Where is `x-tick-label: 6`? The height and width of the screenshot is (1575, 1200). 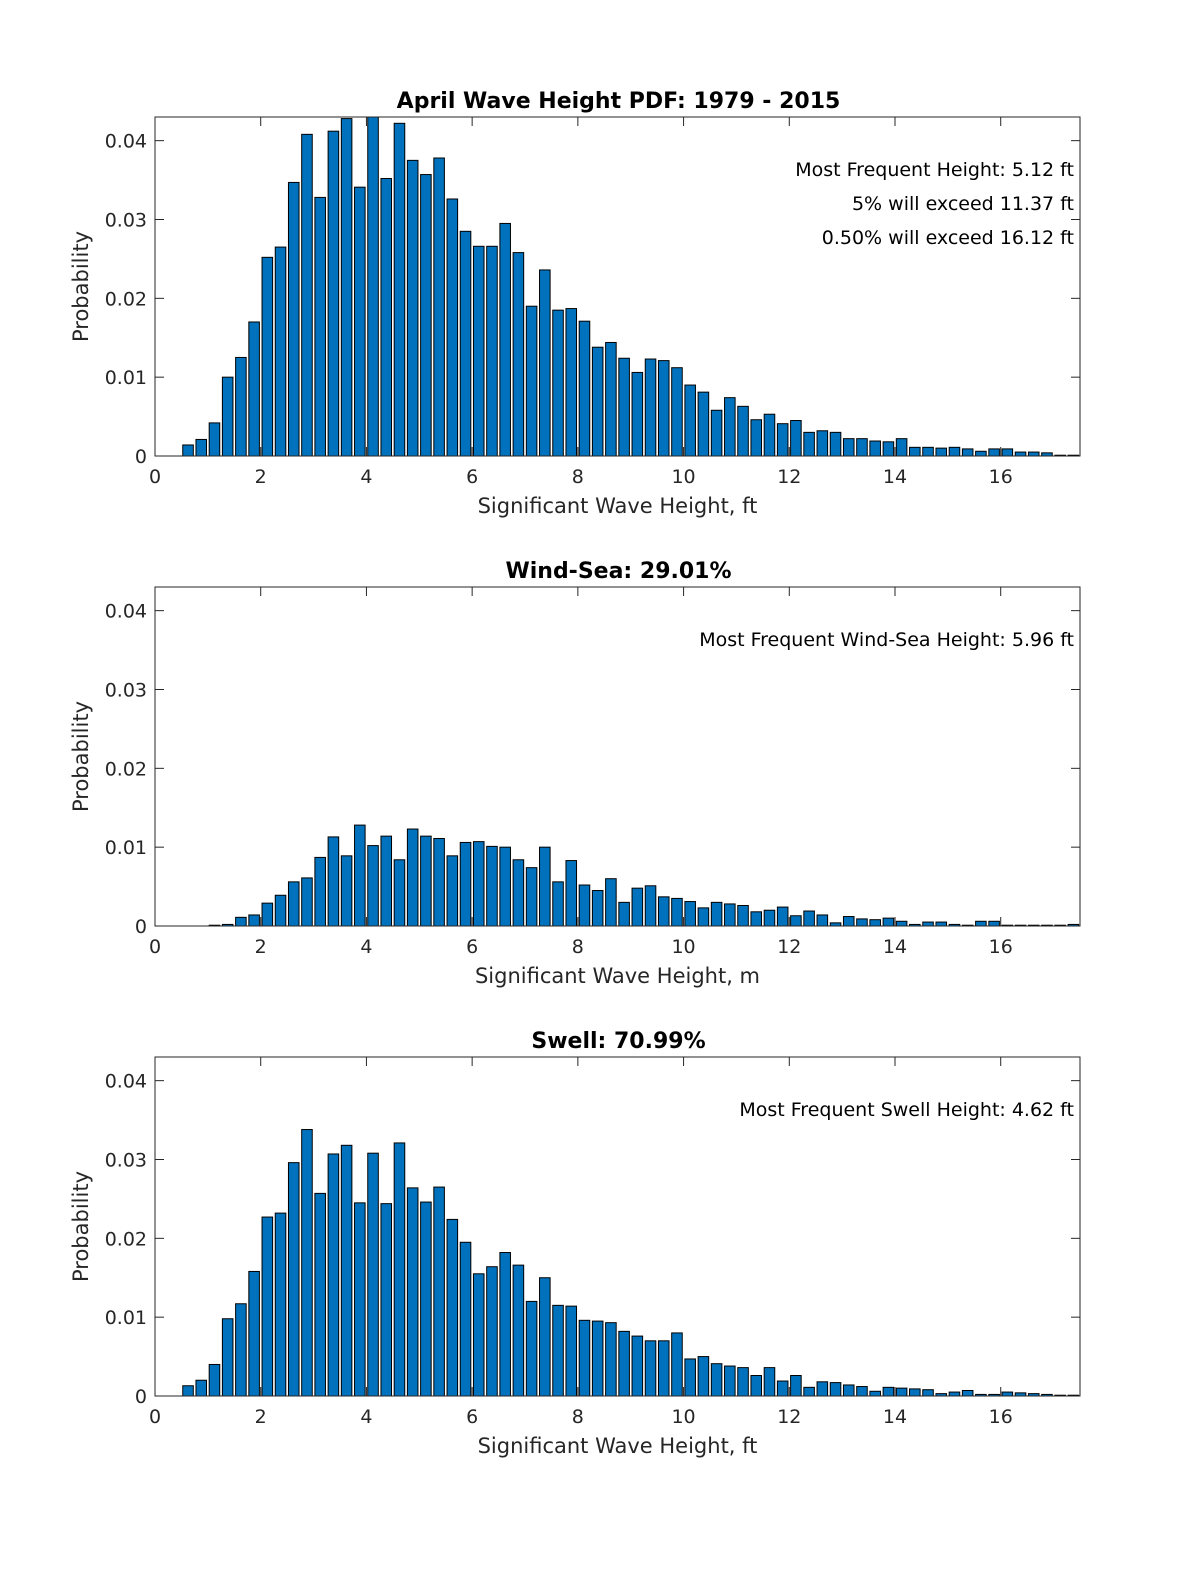
x-tick-label: 6 is located at coordinates (472, 477).